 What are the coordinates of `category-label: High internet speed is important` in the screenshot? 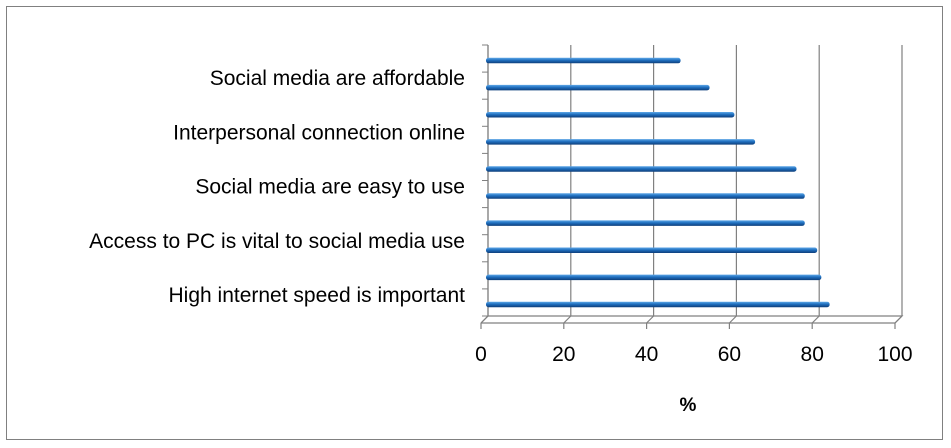 It's located at (317, 295).